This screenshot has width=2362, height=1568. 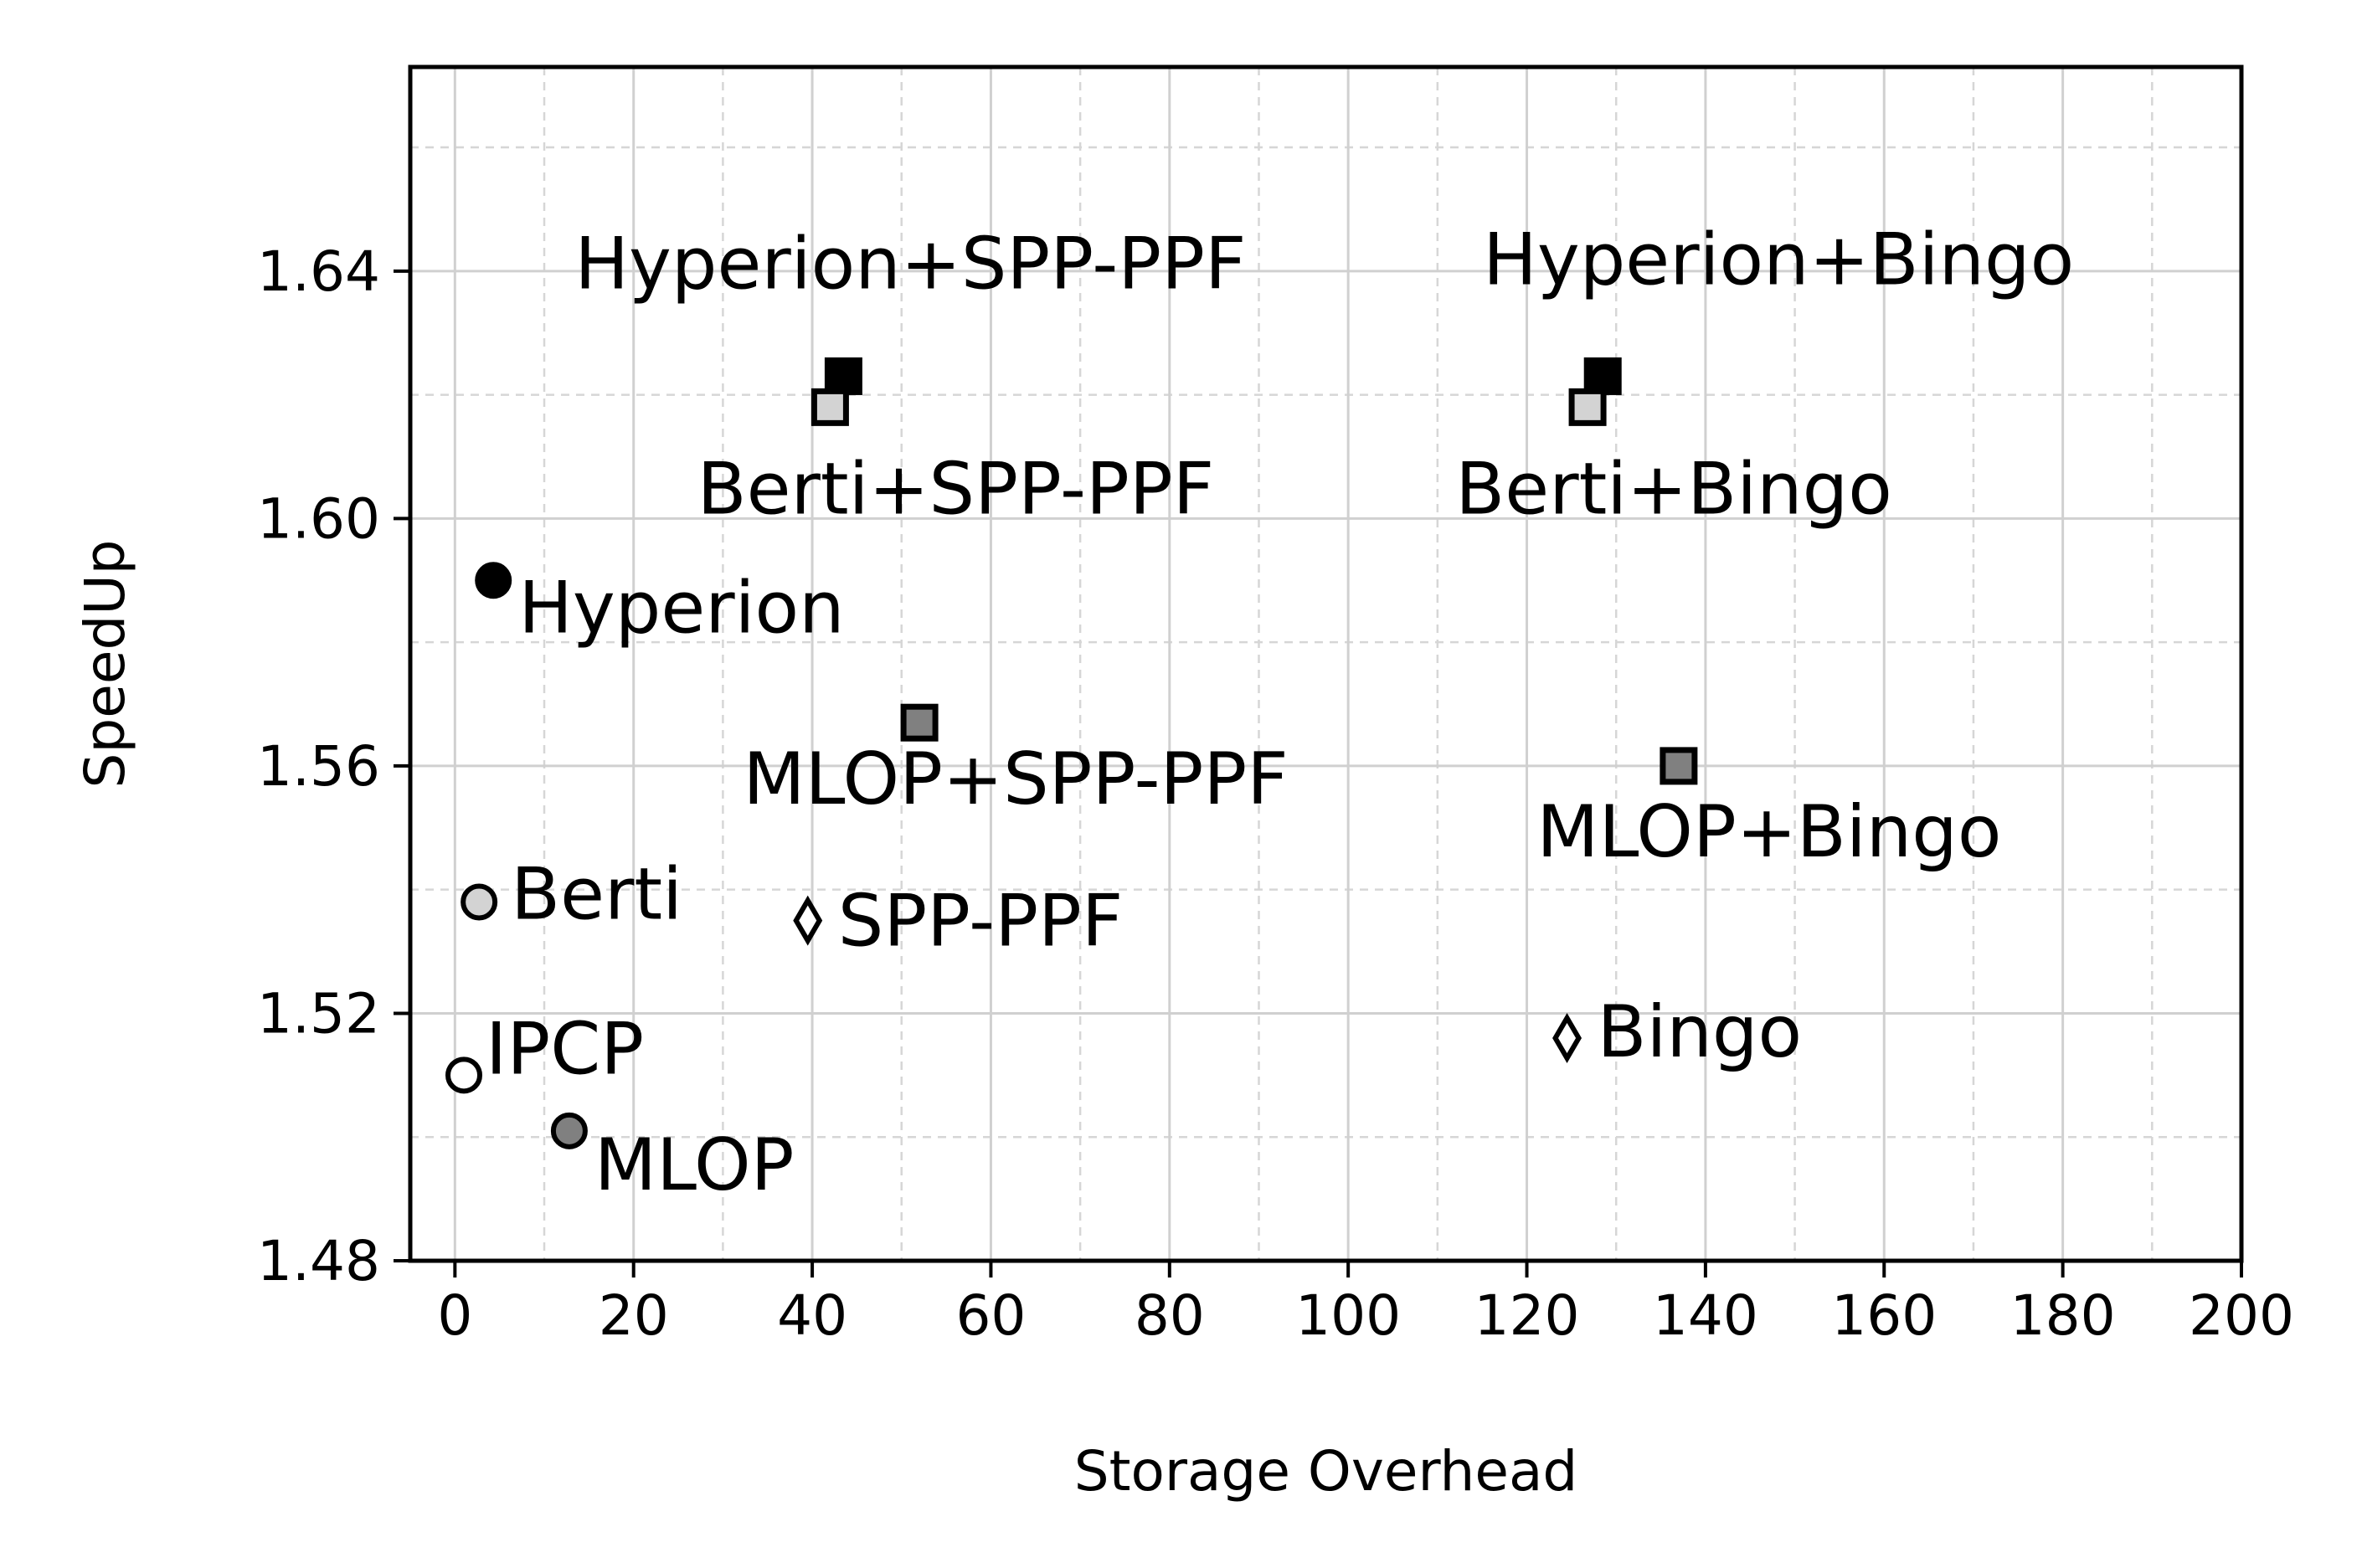 I want to click on x-tick-label: 100, so click(x=1348, y=1316).